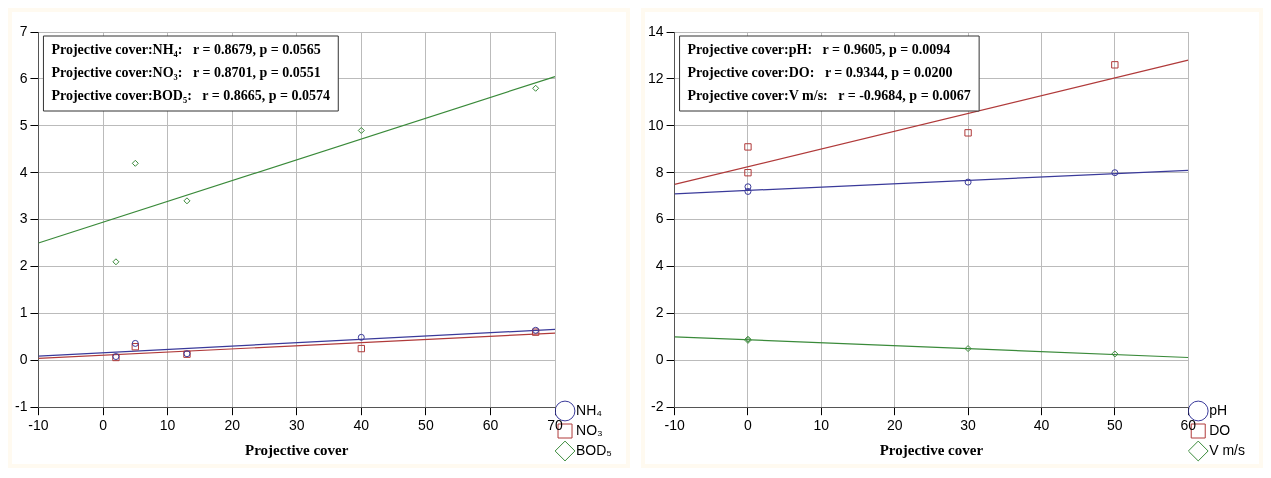  Describe the element at coordinates (594, 449) in the screenshot. I see `legend-label: BOD₅` at that location.